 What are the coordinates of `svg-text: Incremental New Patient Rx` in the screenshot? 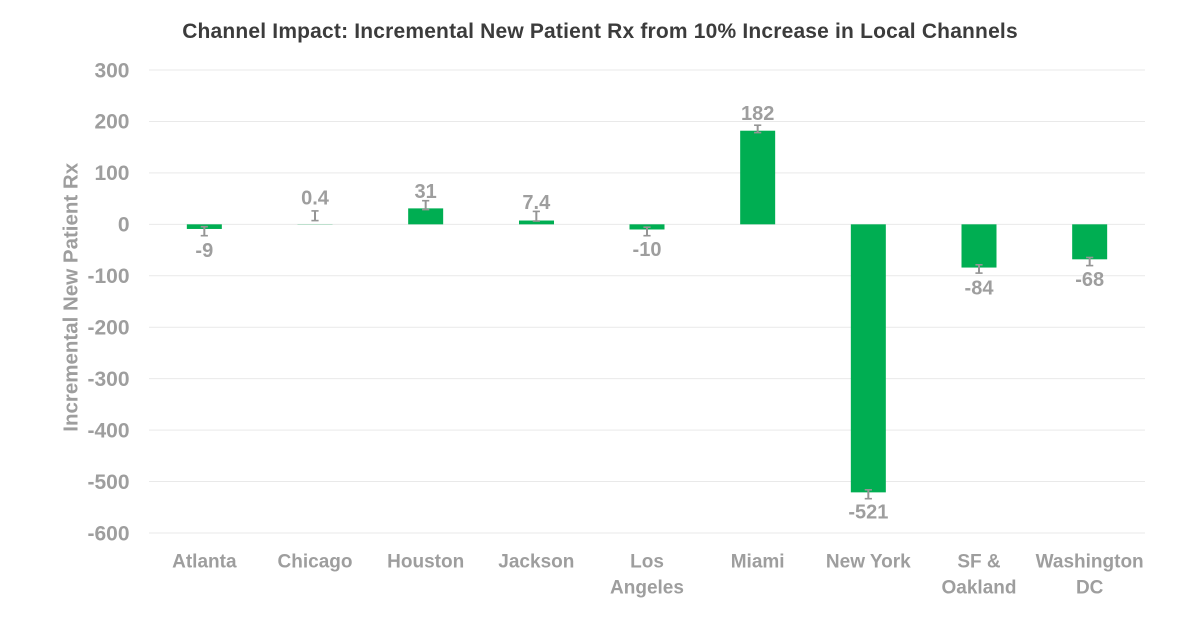 It's located at (70, 296).